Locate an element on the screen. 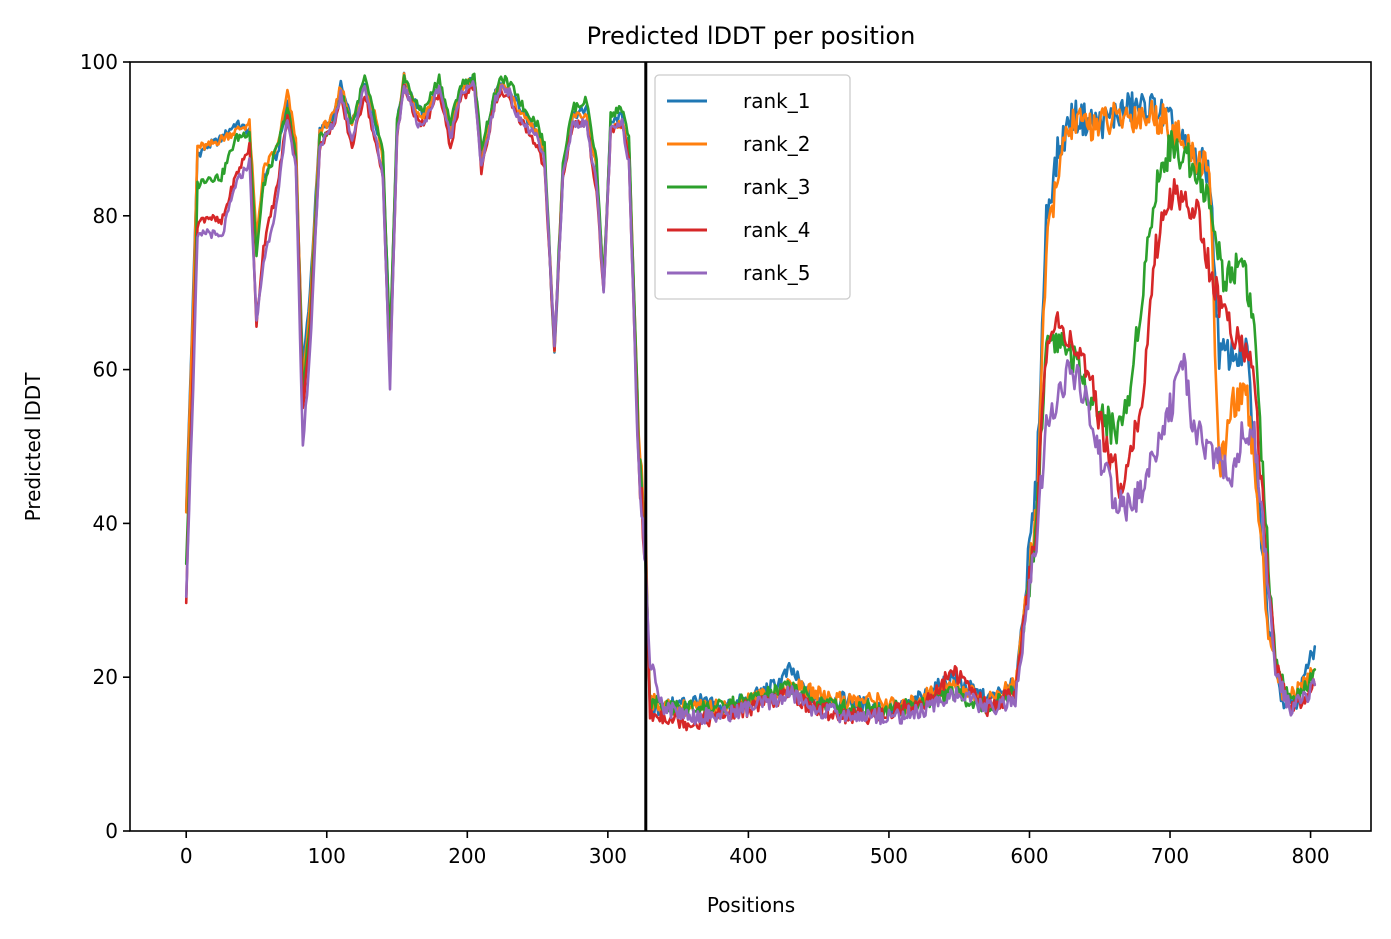 The width and height of the screenshot is (1391, 939). x-tick-label: 100 is located at coordinates (327, 856).